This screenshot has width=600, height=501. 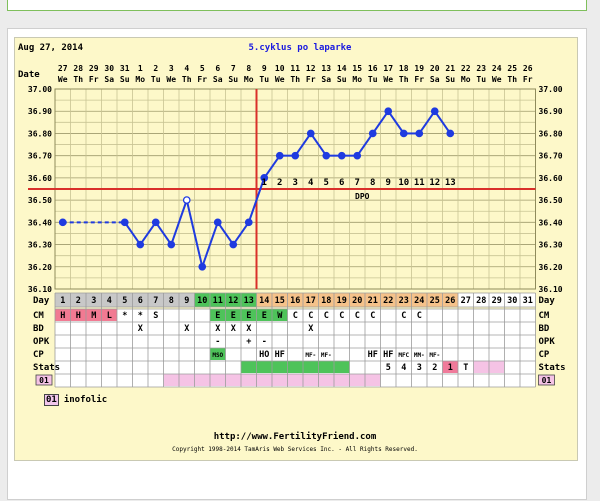 What do you see at coordinates (217, 342) in the screenshot?
I see `opk-cell: -` at bounding box center [217, 342].